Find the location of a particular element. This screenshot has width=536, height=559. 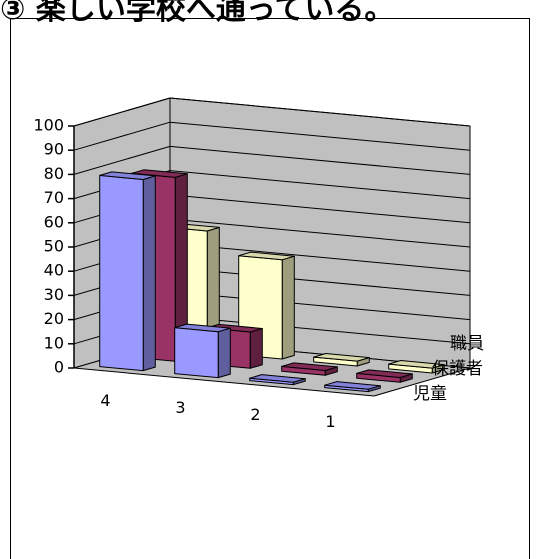

y-tick-label: 20 is located at coordinates (54, 318).